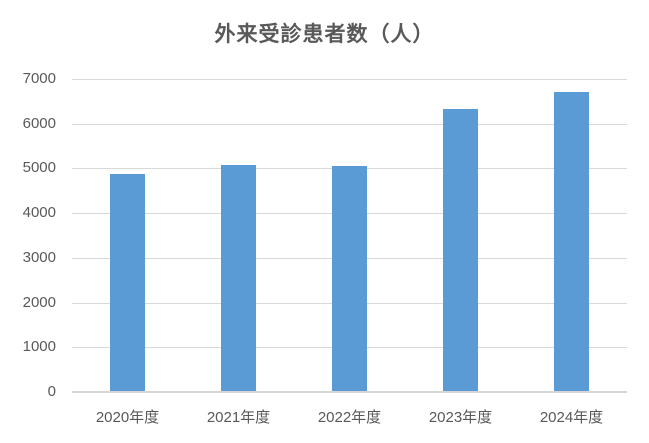 The height and width of the screenshot is (443, 649). I want to click on y-axis-tick-label: 1000, so click(39, 346).